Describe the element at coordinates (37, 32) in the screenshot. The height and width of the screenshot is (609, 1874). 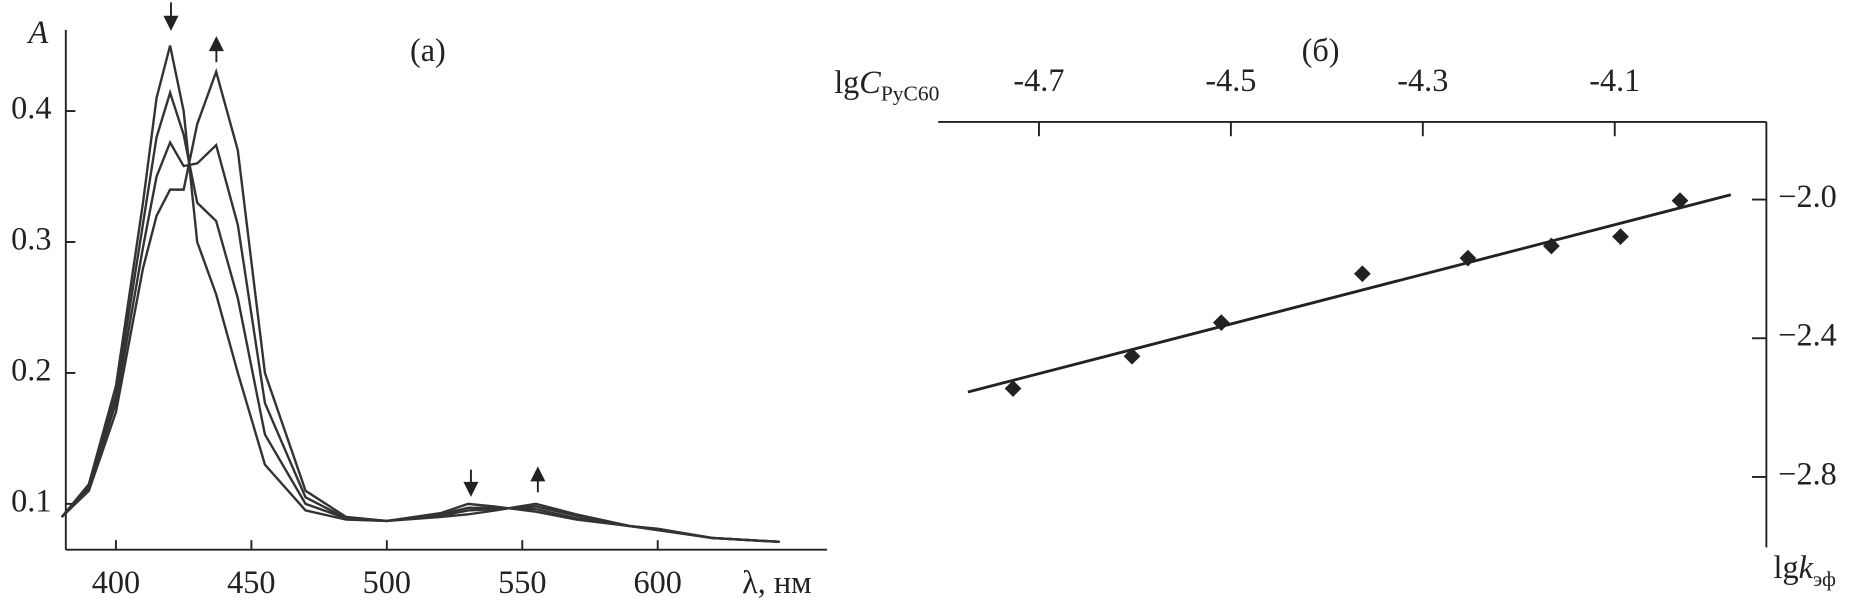
I see `y-axis-label: A` at that location.